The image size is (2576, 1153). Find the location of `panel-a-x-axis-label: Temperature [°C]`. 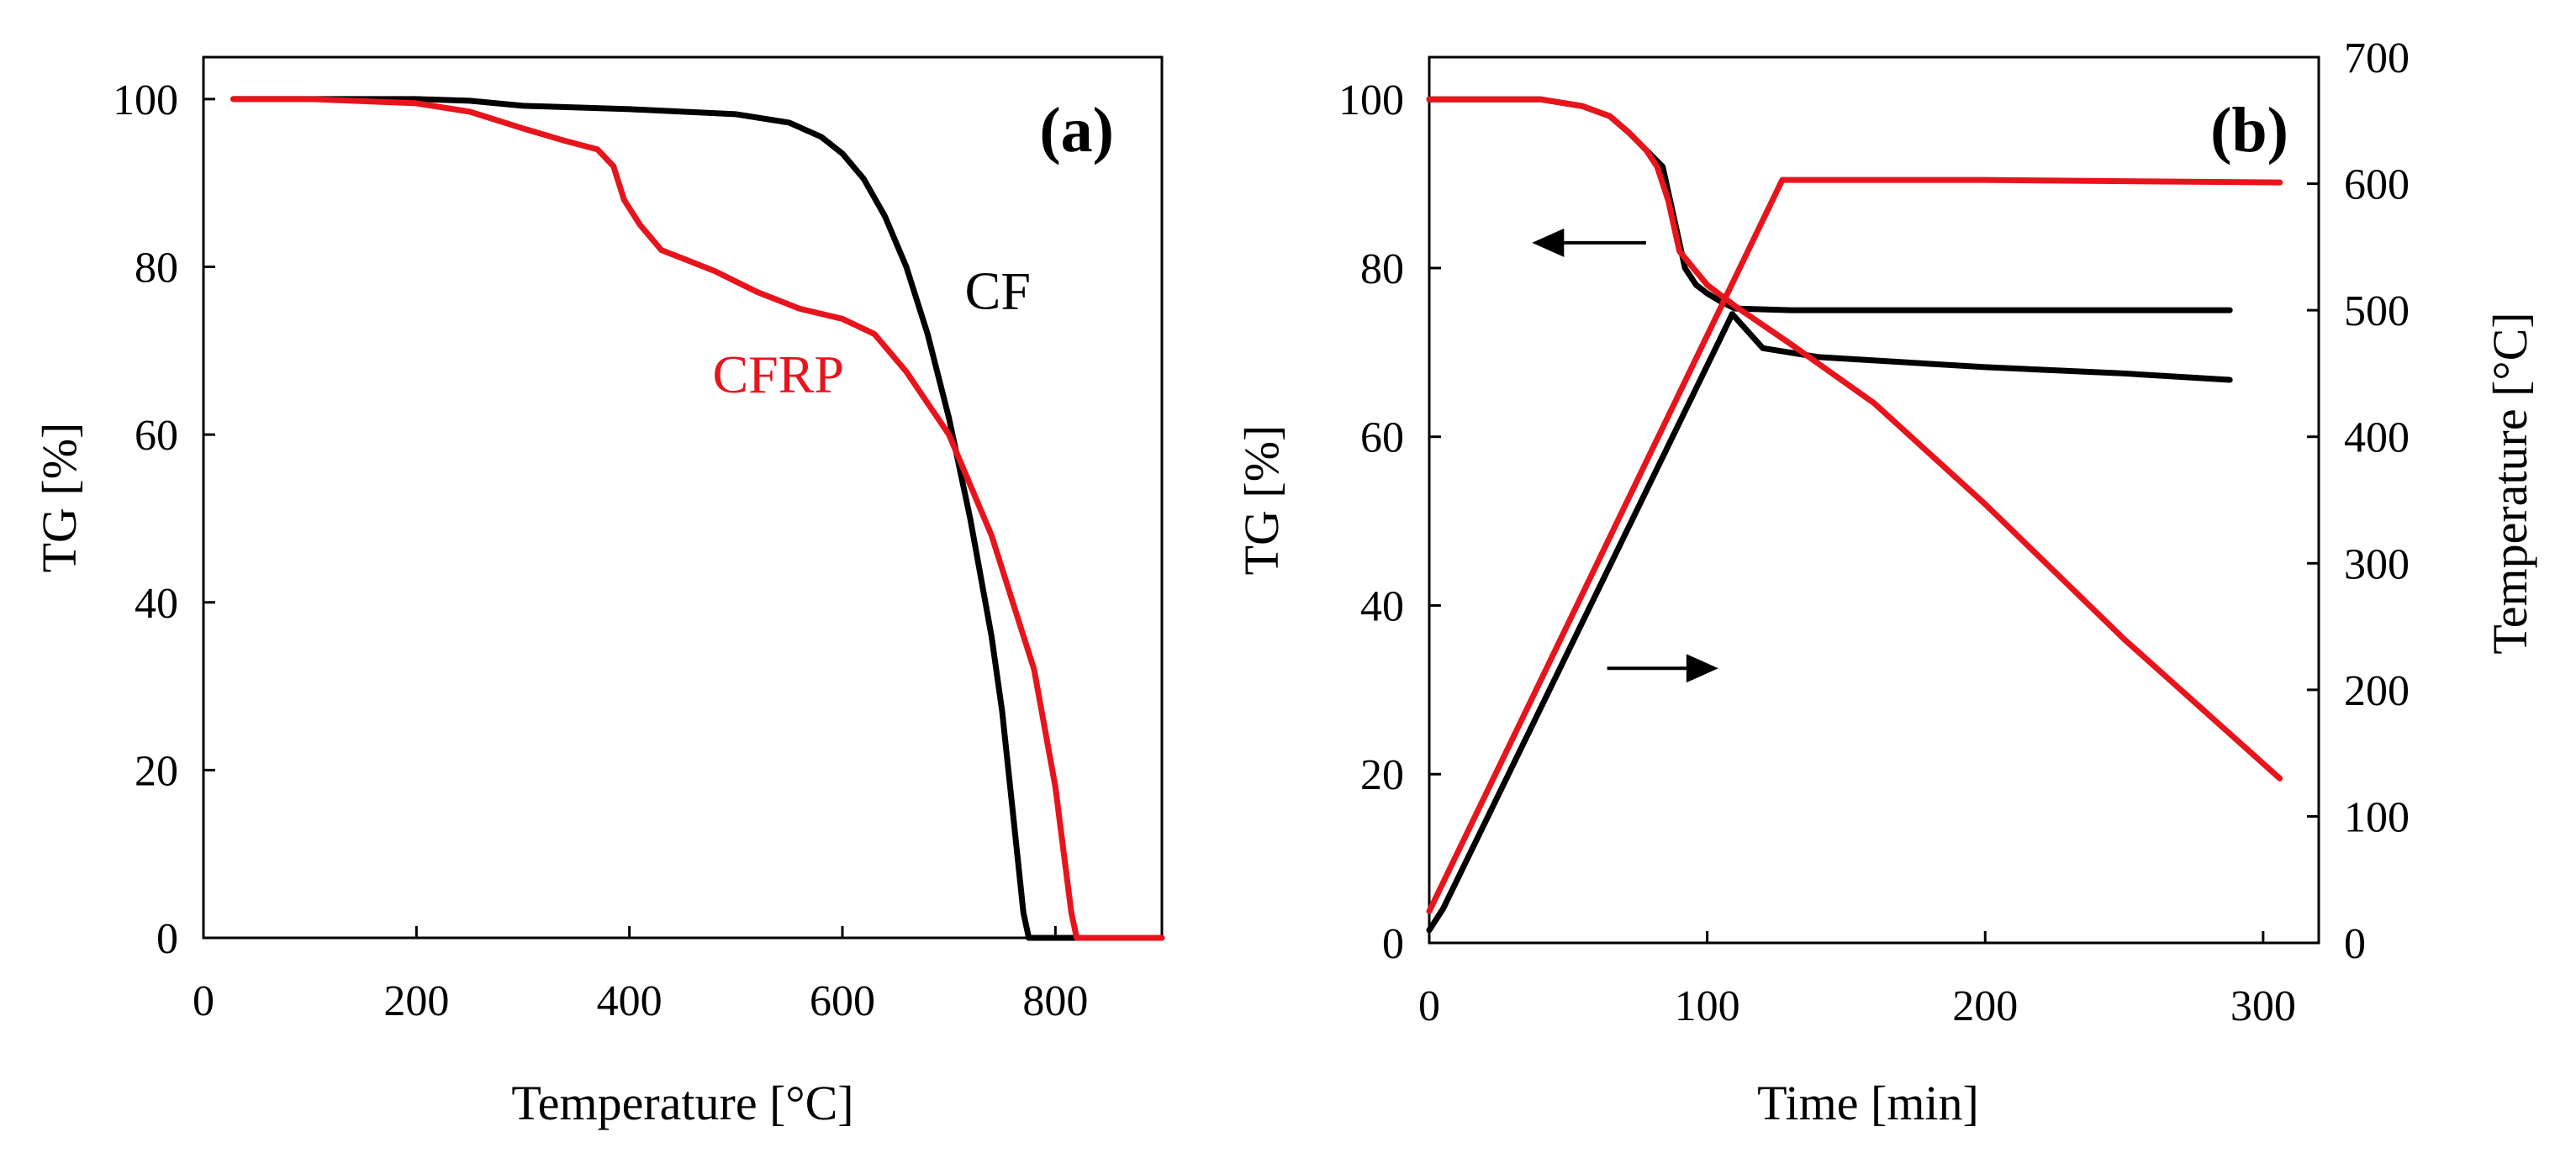

panel-a-x-axis-label: Temperature [°C] is located at coordinates (682, 1103).